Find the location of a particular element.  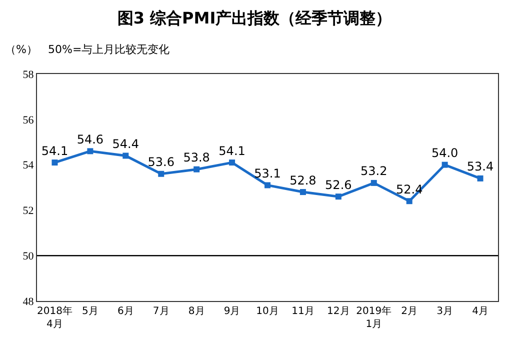

x-tick-label: 3月 is located at coordinates (444, 311).